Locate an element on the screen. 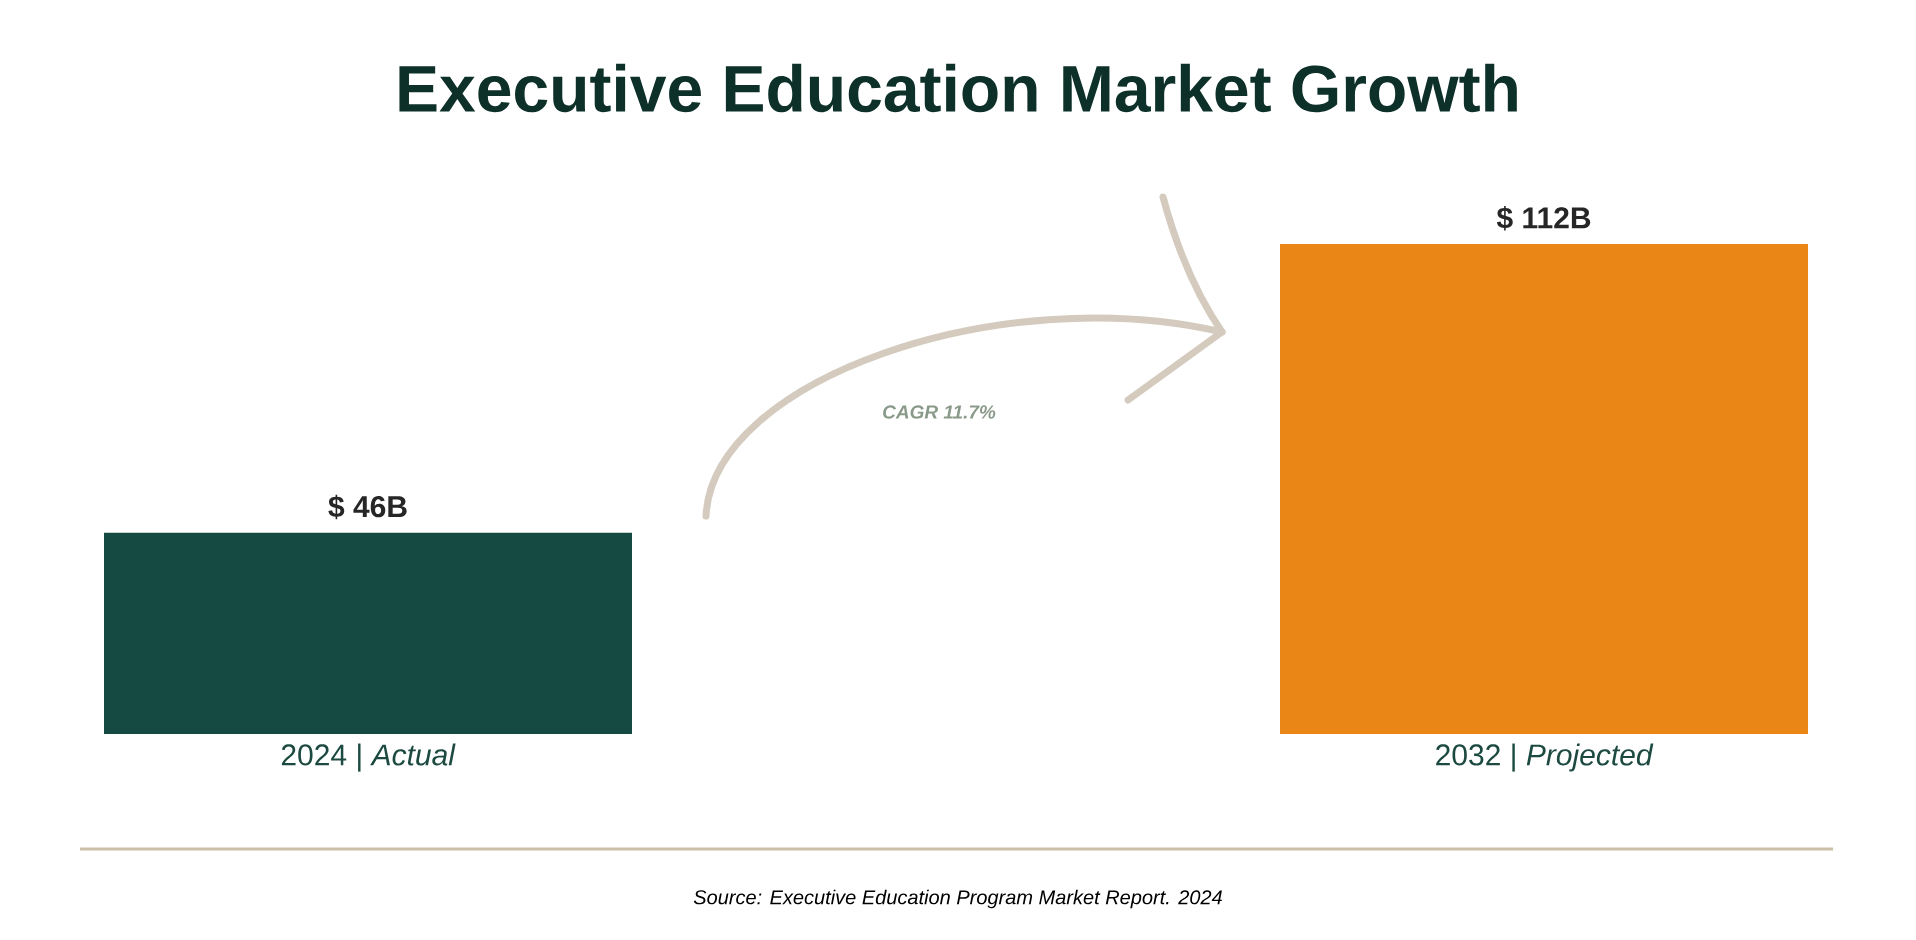 This screenshot has width=1916, height=940. data-label: $ 112B is located at coordinates (1543, 218).